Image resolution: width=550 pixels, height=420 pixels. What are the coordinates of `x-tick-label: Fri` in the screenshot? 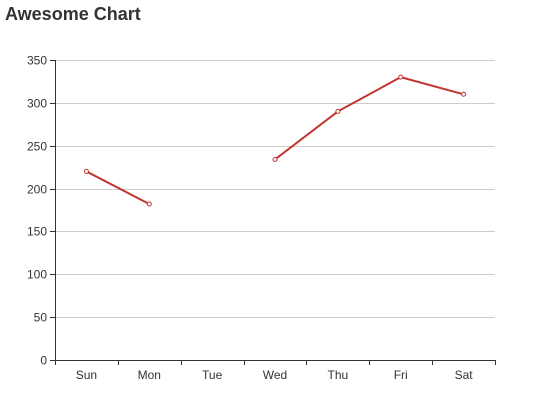 It's located at (401, 375).